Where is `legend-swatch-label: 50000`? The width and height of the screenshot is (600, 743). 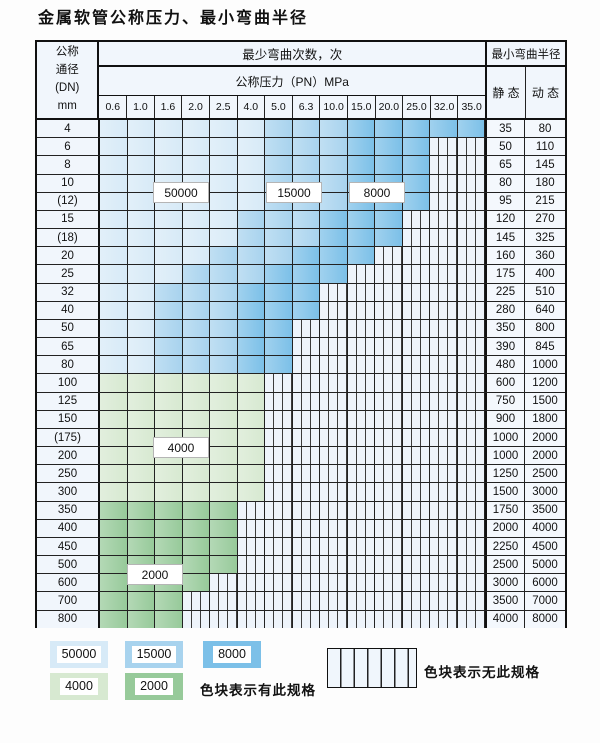 legend-swatch-label: 50000 is located at coordinates (79, 654).